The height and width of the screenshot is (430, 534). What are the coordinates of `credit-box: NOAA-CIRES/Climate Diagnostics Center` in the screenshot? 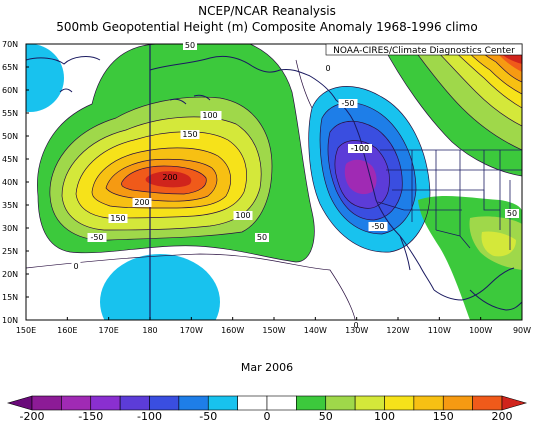 It's located at (424, 49).